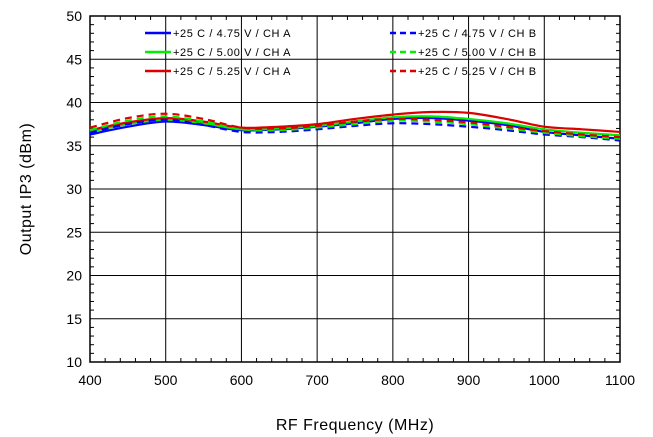 Image resolution: width=653 pixels, height=437 pixels. I want to click on y-tick-label: 10, so click(74, 362).